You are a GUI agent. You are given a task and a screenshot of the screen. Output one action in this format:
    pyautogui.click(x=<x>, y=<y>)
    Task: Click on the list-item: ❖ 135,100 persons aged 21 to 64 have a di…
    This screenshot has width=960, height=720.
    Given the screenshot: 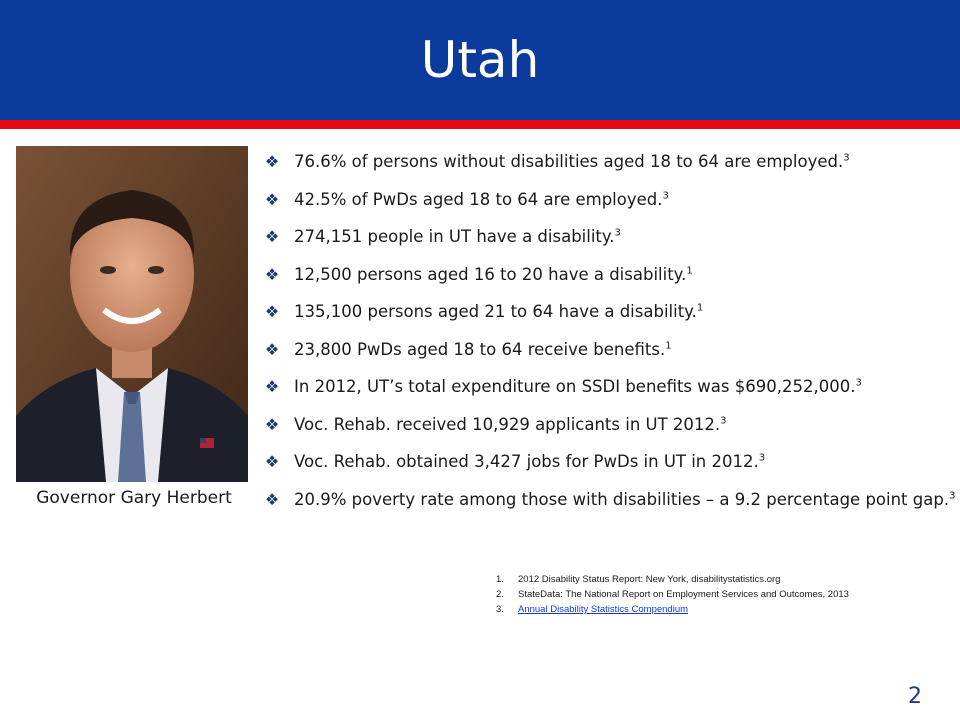 What is the action you would take?
    pyautogui.click(x=609, y=321)
    